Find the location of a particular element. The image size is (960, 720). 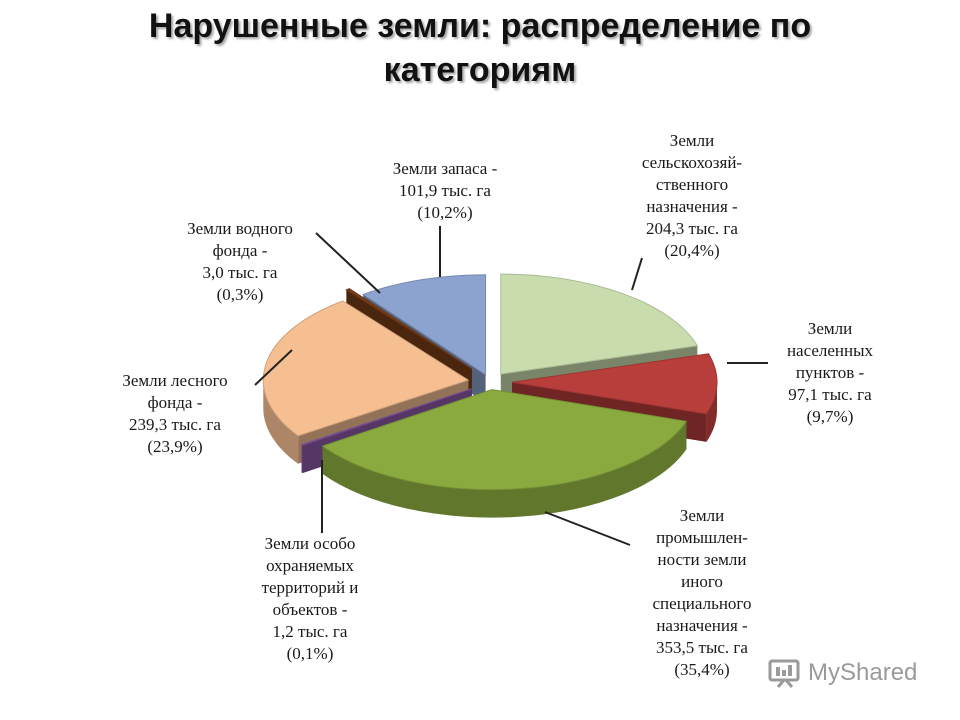

data-label-line: (0,3%) is located at coordinates (240, 294).